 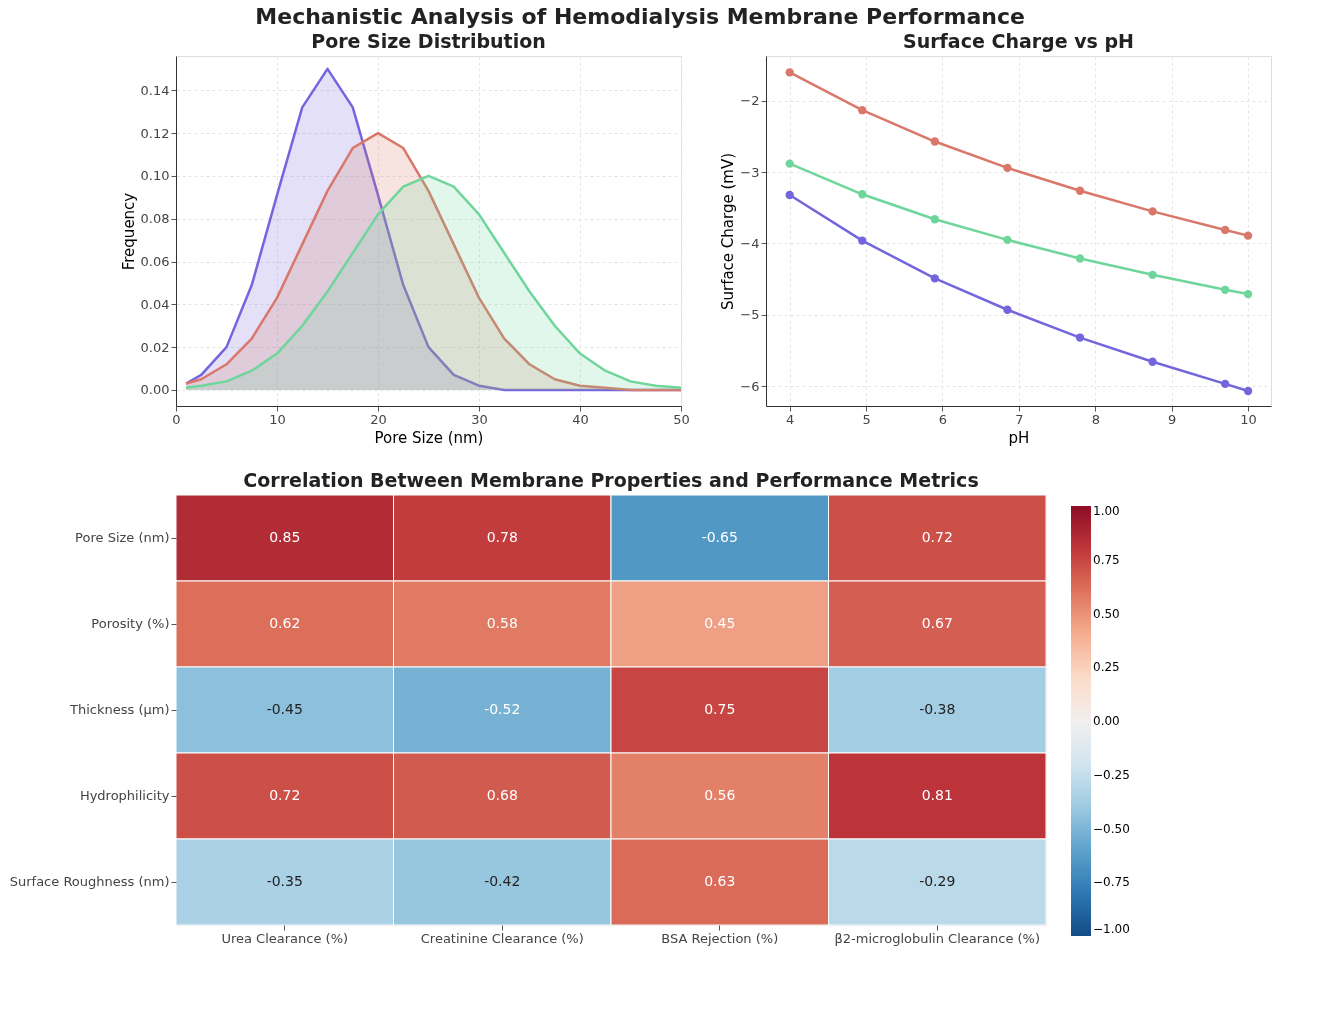 I want to click on x-tick-label: Creatinine Clearance (%), so click(x=502, y=938).